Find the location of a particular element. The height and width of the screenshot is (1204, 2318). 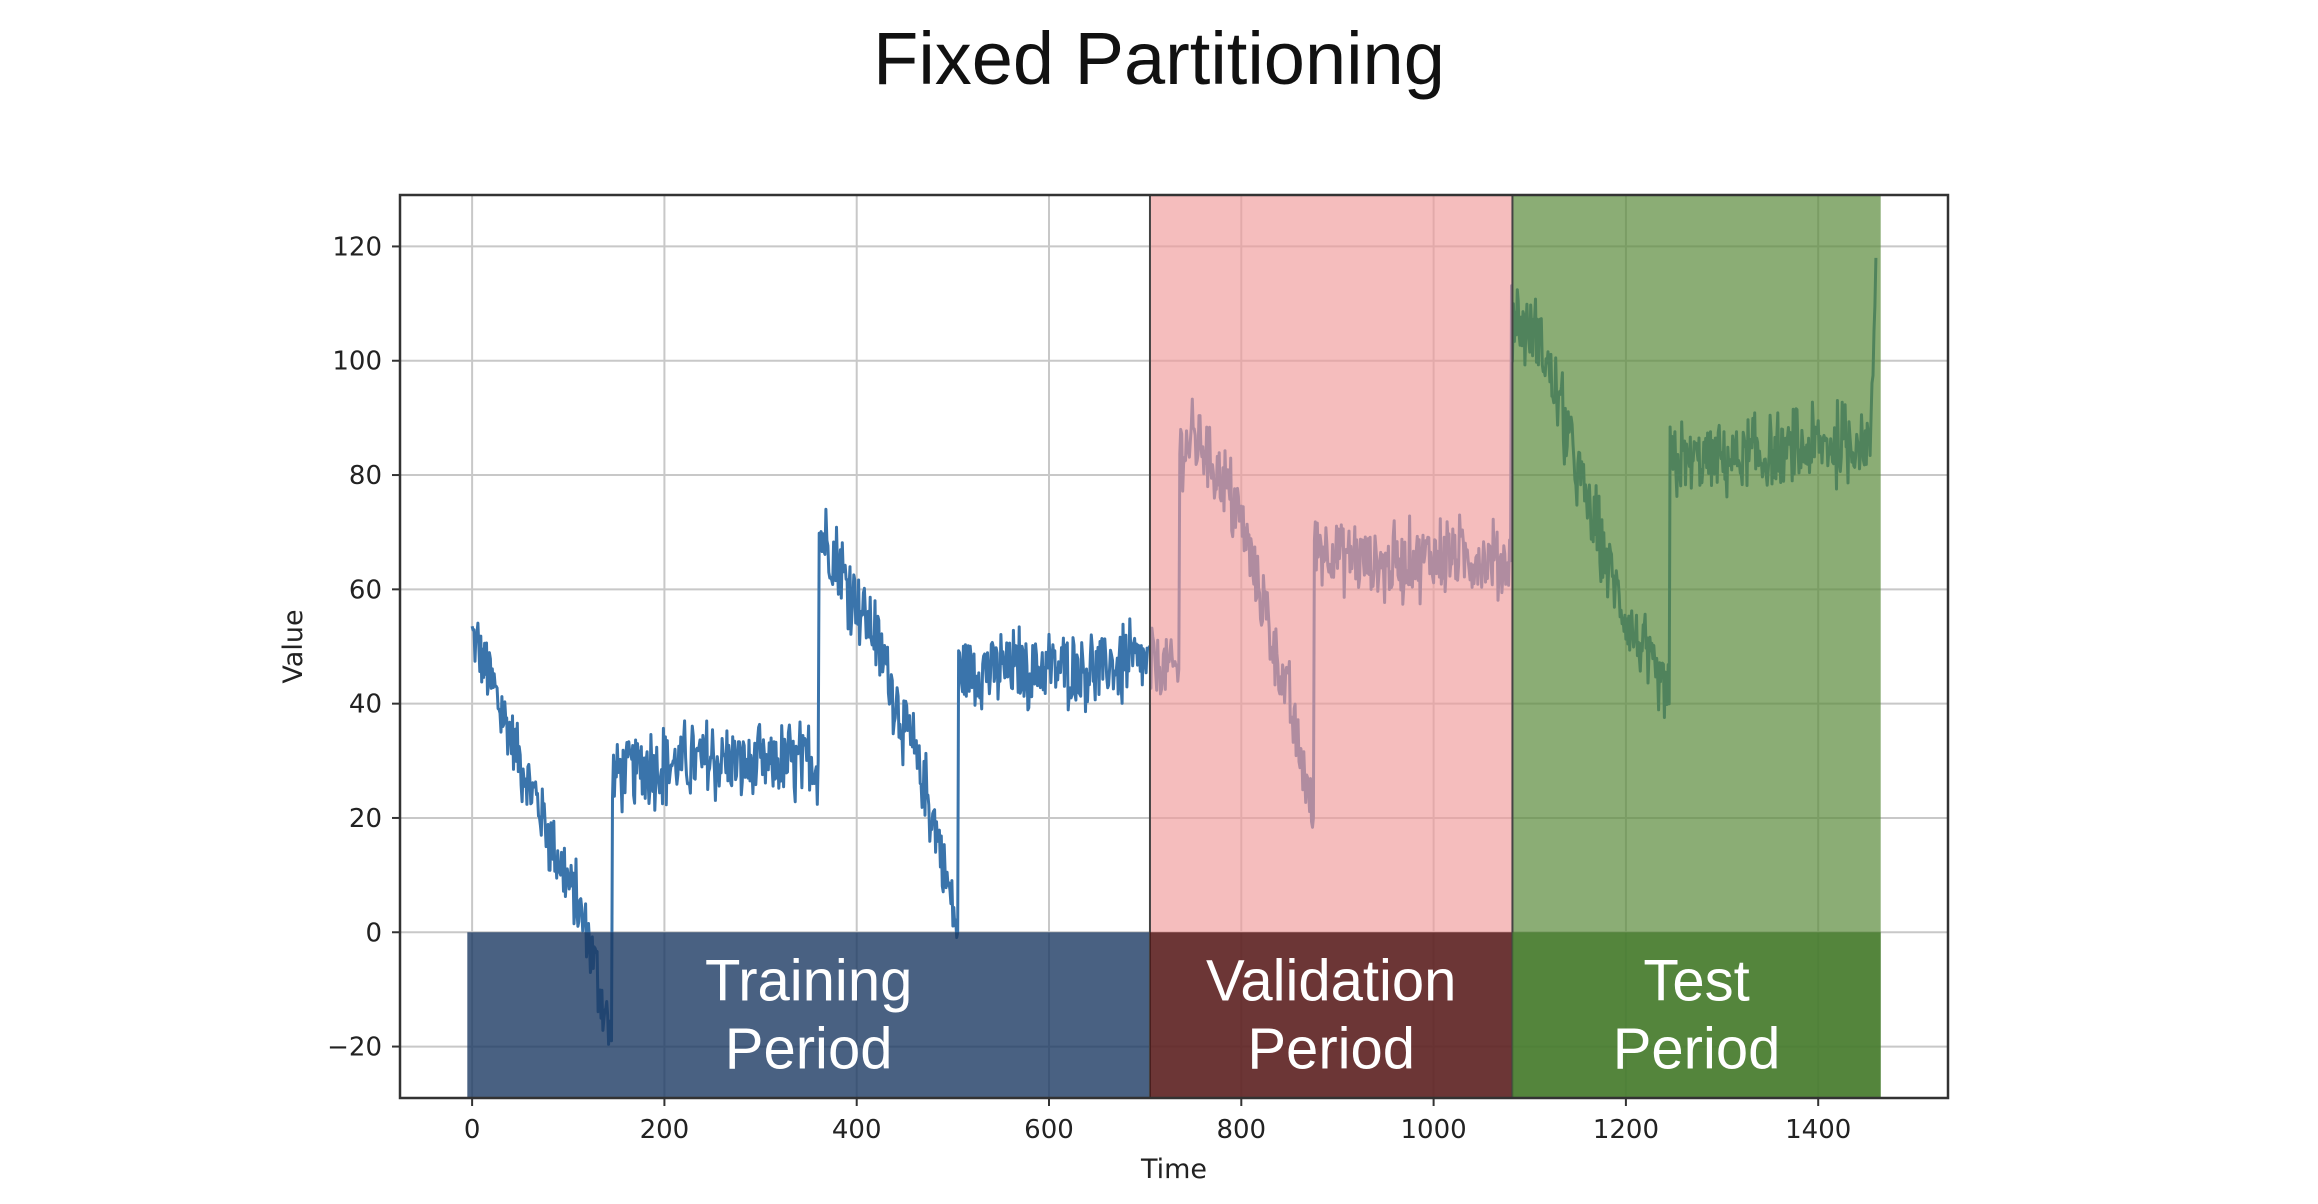

y-tick-label: 120 is located at coordinates (357, 247).